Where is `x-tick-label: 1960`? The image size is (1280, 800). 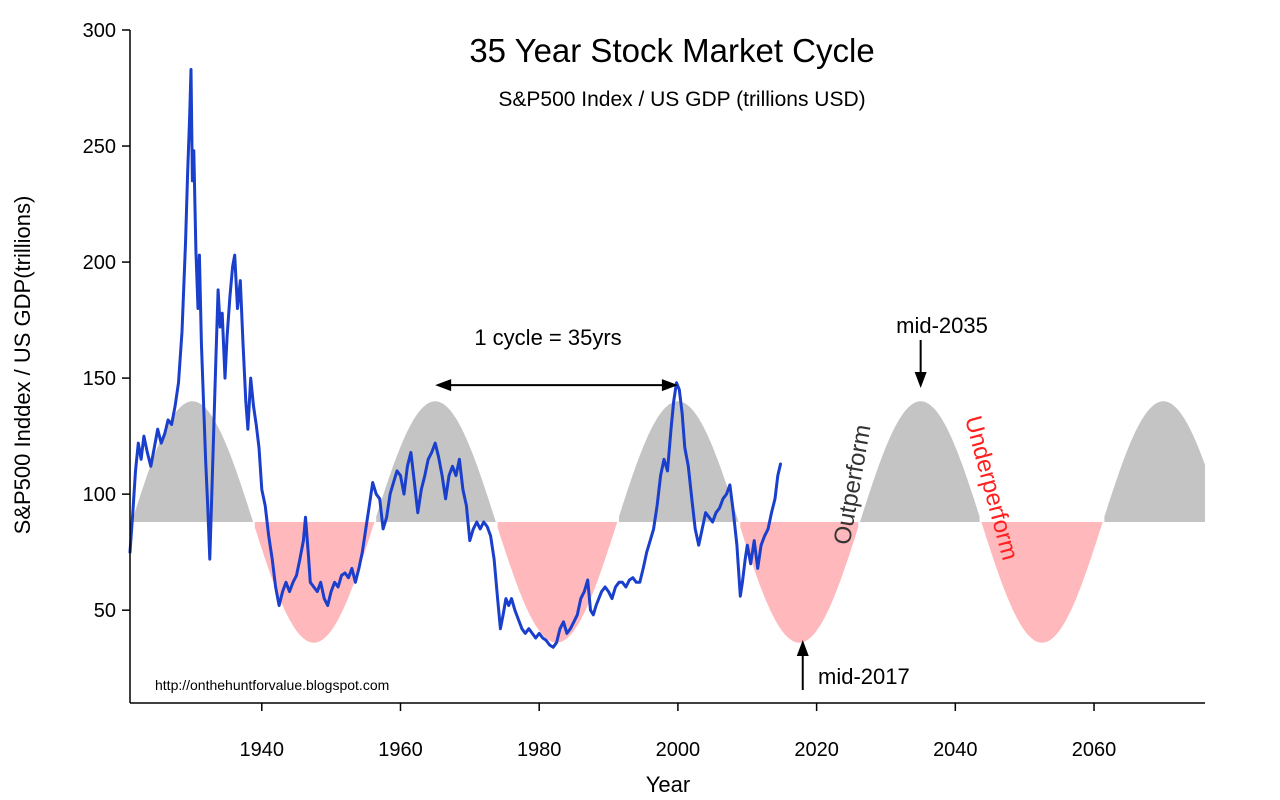 x-tick-label: 1960 is located at coordinates (400, 750).